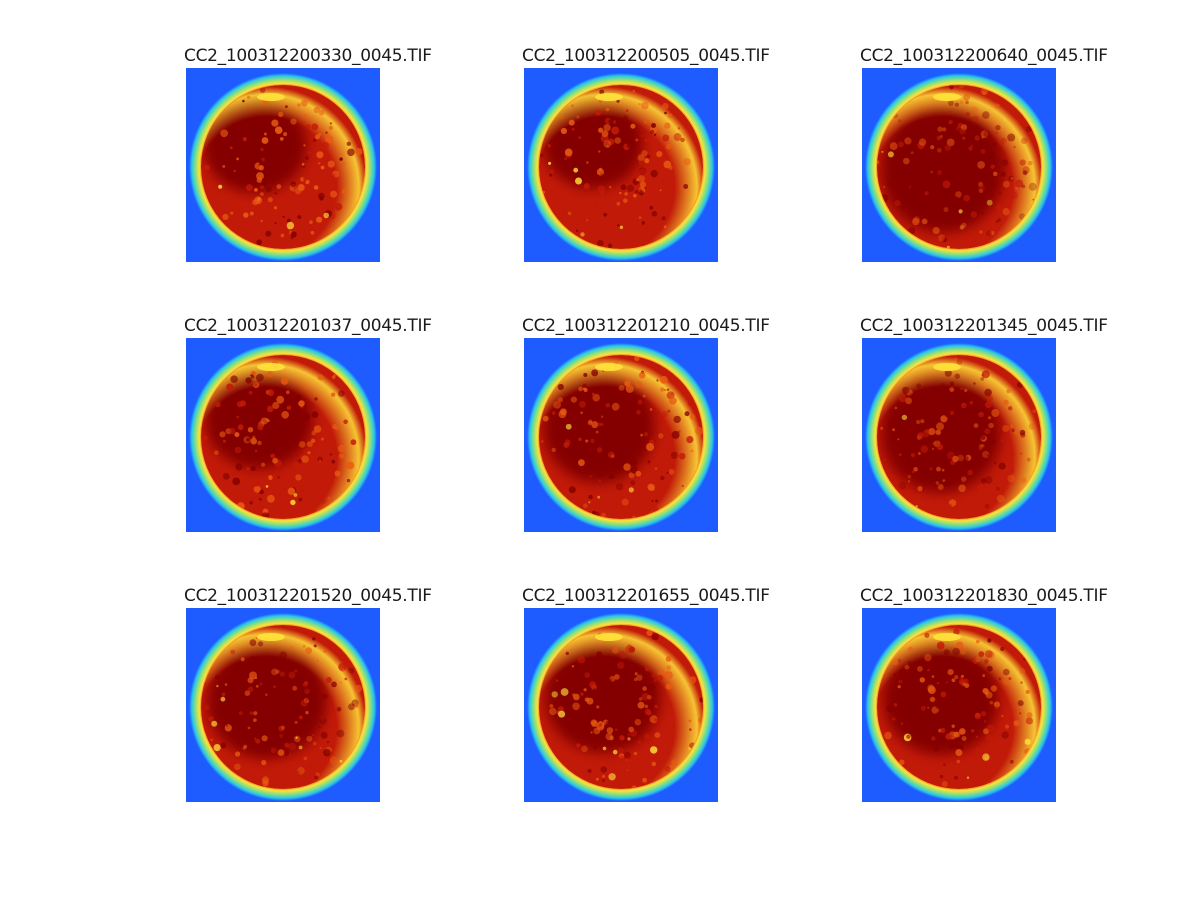 The width and height of the screenshot is (1201, 901). I want to click on subplot-panel-6: CC2_100312201345_0045.TIF, so click(996, 430).